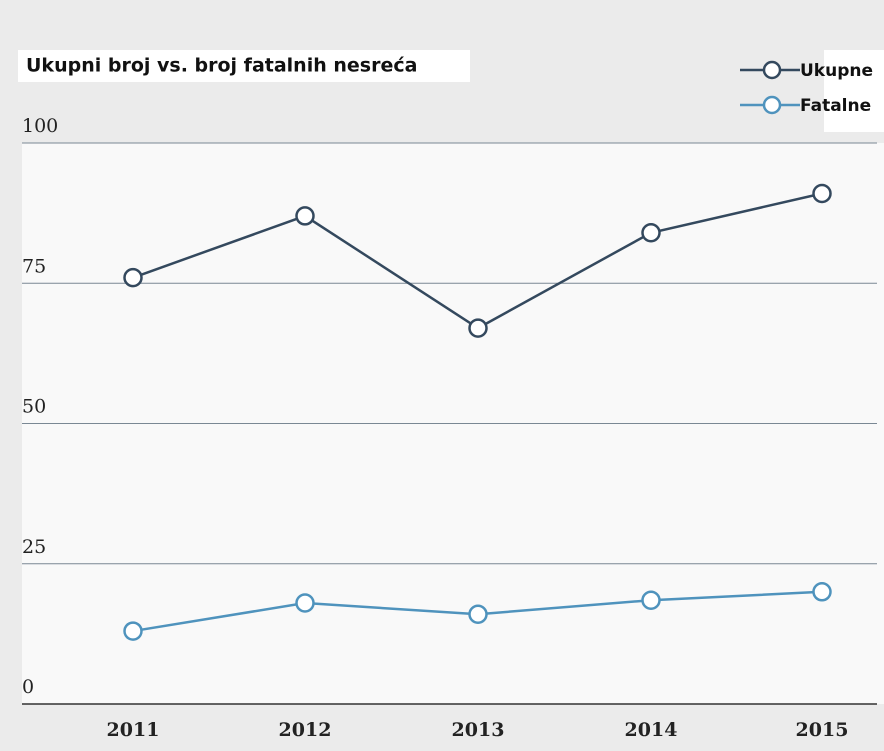 This screenshot has height=751, width=884. What do you see at coordinates (478, 730) in the screenshot?
I see `x-tick-label: 2013` at bounding box center [478, 730].